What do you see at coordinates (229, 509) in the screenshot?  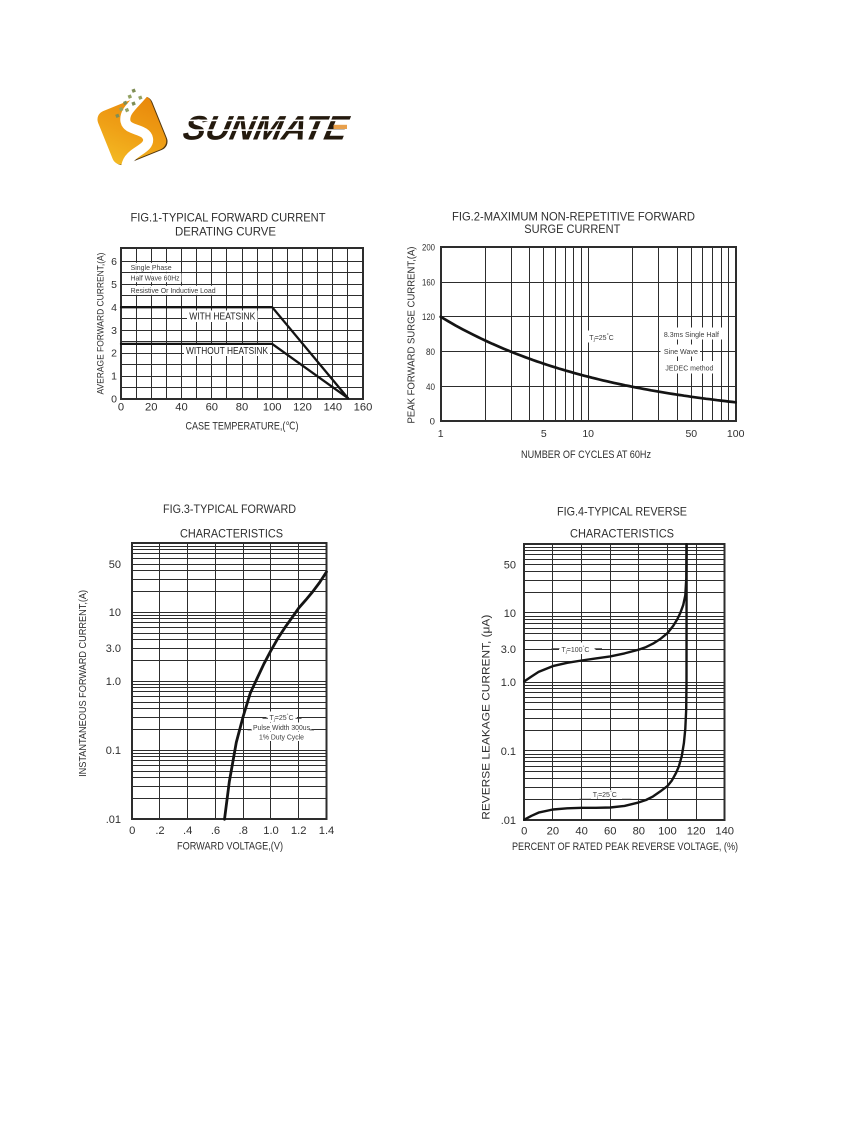 I see `svg-text: FIG.3-TYPICAL FORWARD` at bounding box center [229, 509].